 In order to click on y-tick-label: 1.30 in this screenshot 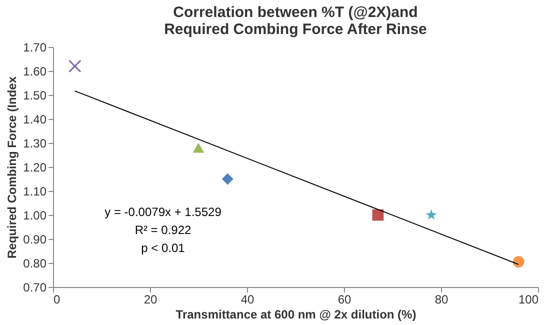, I will do `click(35, 143)`.